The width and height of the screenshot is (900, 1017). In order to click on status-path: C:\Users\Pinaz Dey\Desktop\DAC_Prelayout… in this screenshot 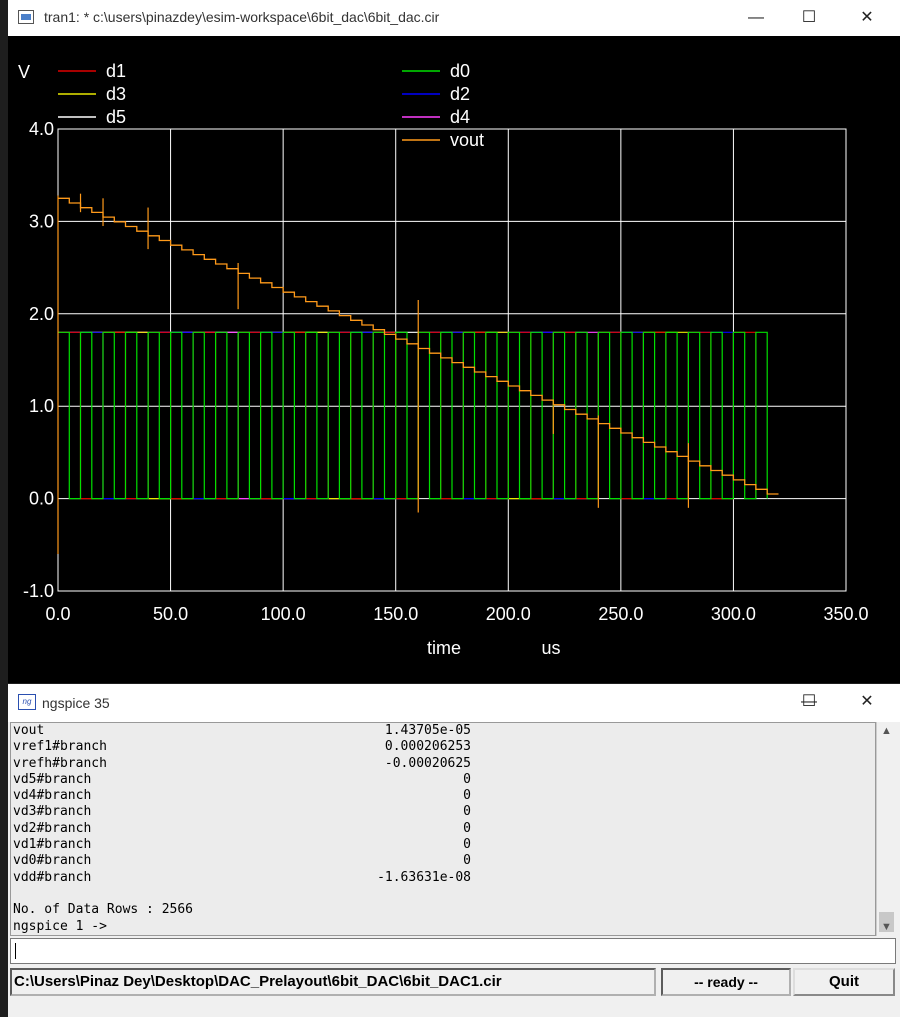, I will do `click(333, 982)`.